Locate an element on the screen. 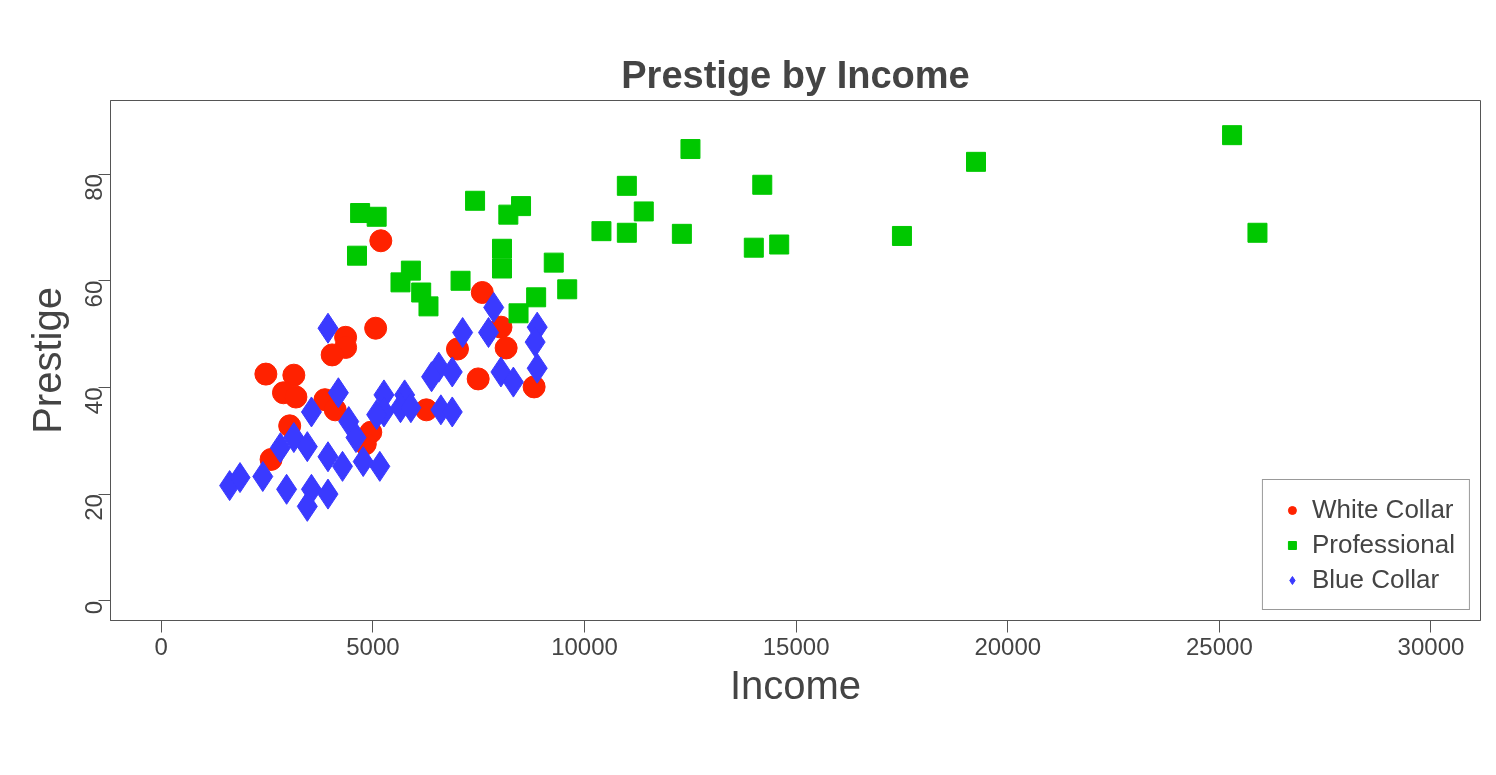  y-tick-label: 60 is located at coordinates (93, 294).